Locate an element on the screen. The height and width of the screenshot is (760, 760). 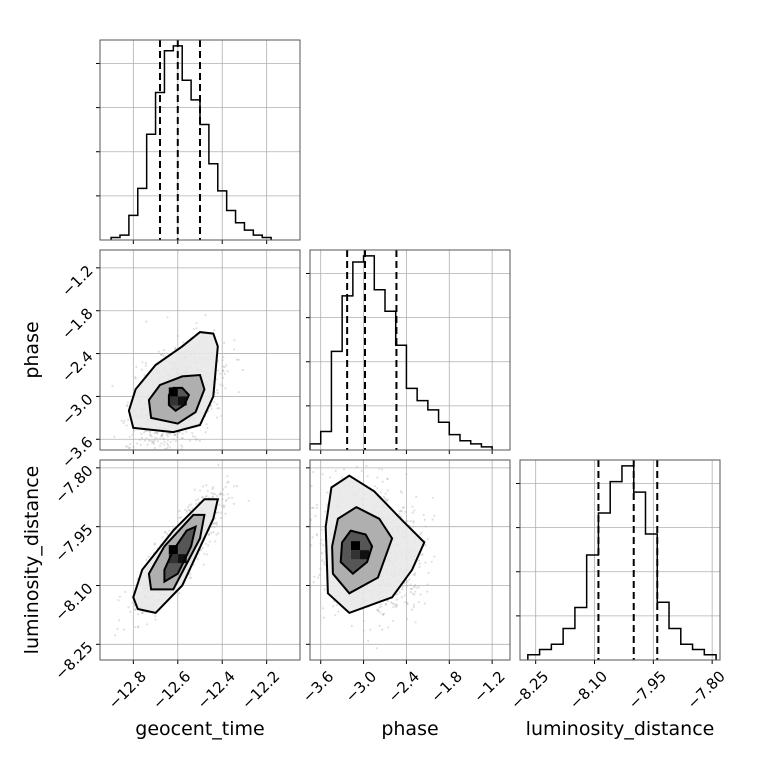
histogram-step-geocent-time is located at coordinates (191, 142).